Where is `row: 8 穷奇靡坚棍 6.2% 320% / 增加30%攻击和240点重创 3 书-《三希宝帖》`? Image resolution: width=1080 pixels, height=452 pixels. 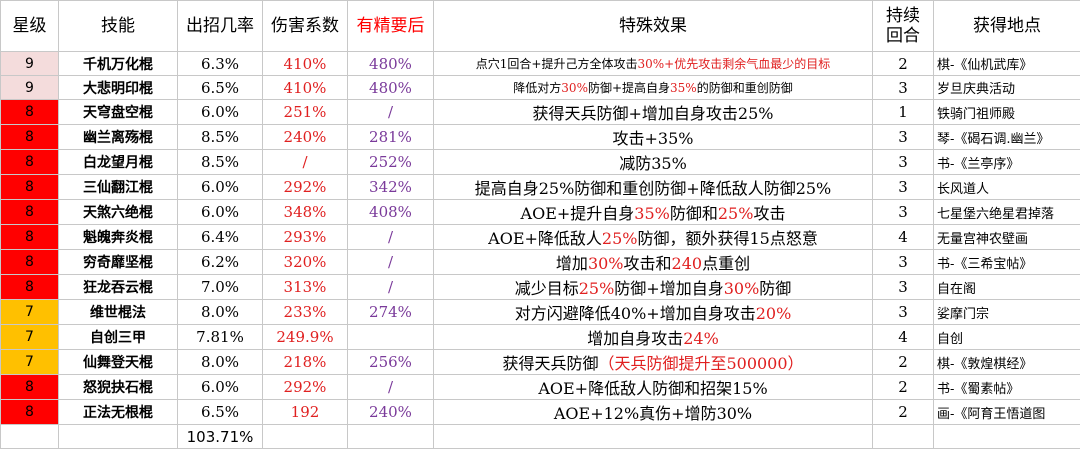 row: 8 穷奇靡坚棍 6.2% 320% / 增加30%攻击和240点重创 3 书-《三希宝帖》 is located at coordinates (540, 262).